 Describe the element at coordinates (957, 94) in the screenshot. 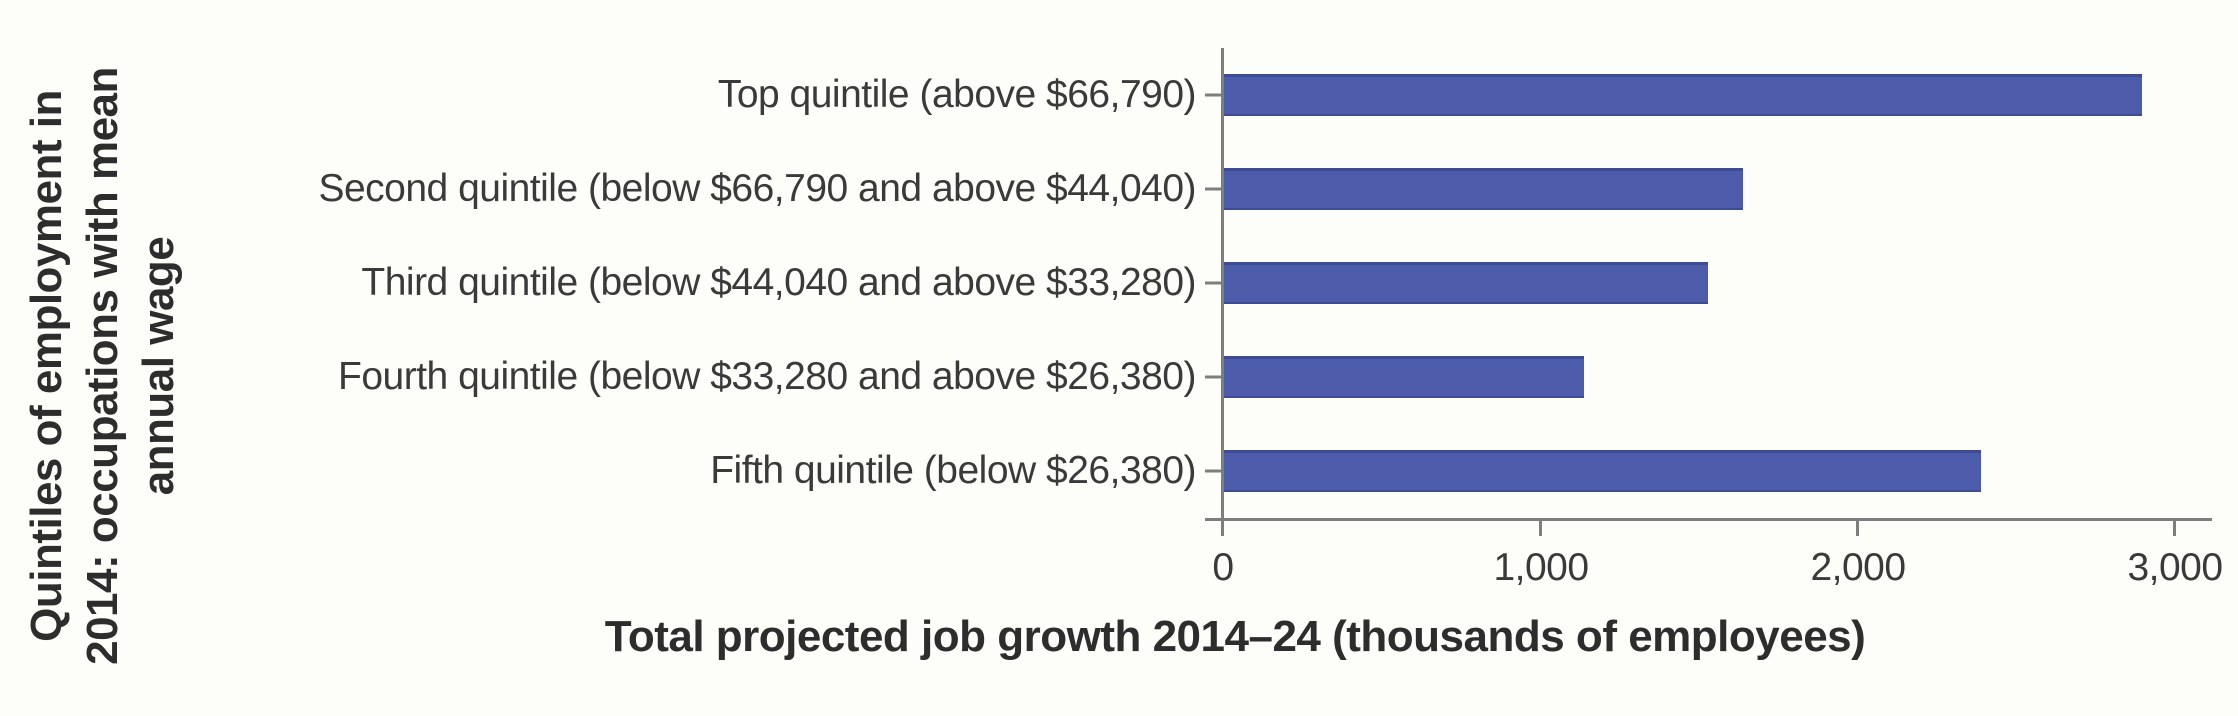

I see `category-label: Top quintile (above $66,790)` at that location.